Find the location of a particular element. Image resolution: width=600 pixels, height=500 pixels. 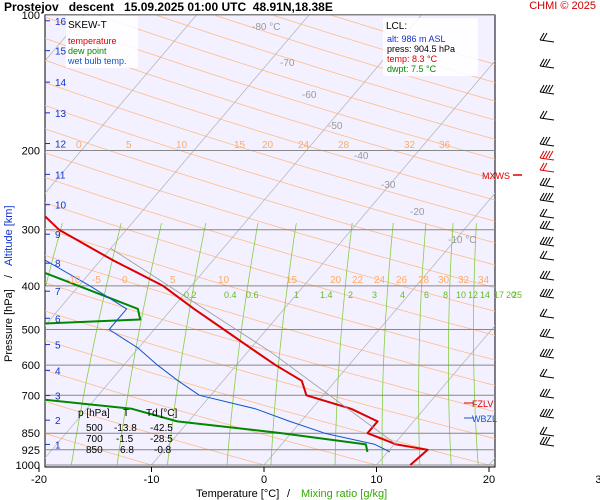

lcl-temp: temp: 8.3 °C is located at coordinates (412, 59).